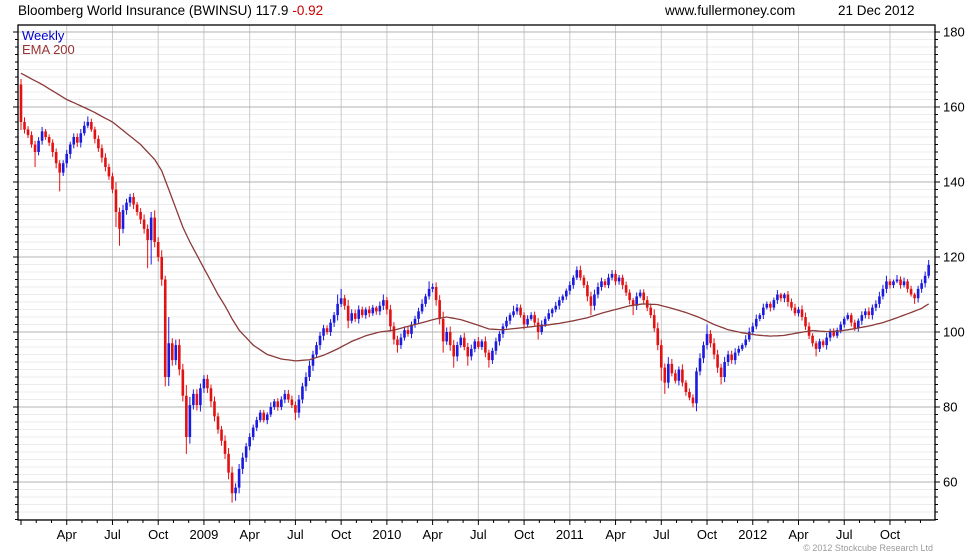  Describe the element at coordinates (730, 10) in the screenshot. I see `website-link: www.fullermoney.com` at that location.